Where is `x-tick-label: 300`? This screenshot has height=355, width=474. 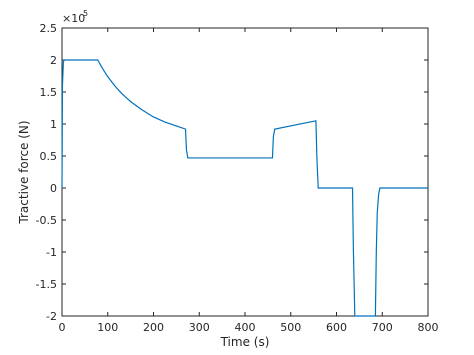
x-tick-label: 300 is located at coordinates (199, 327).